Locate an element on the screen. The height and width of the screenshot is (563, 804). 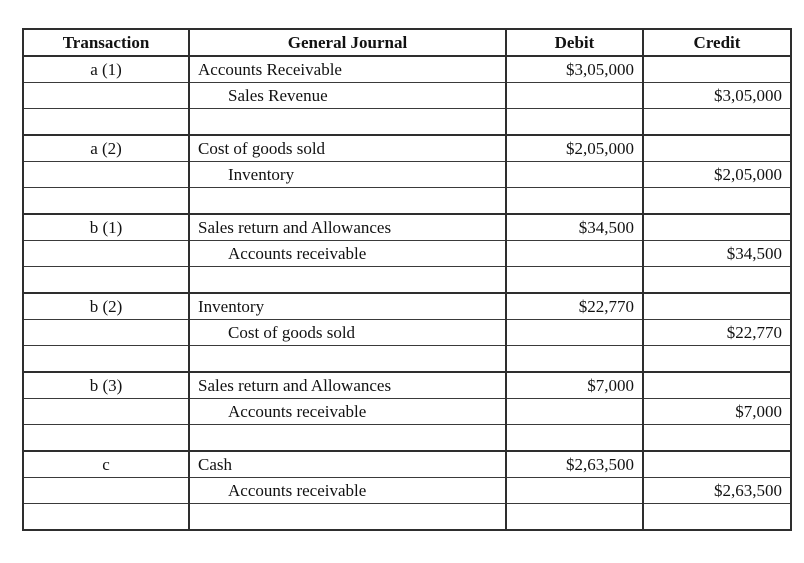
journal-entry-row: c Cash $2,63,500 is located at coordinates (407, 464).